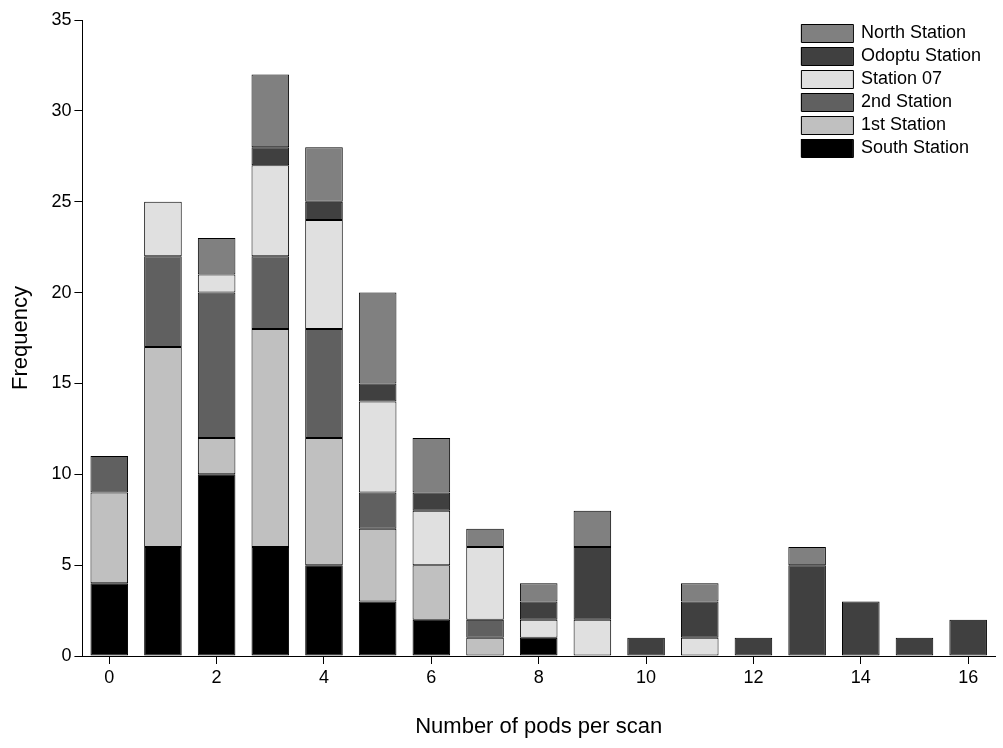  Describe the element at coordinates (61, 200) in the screenshot. I see `y-tick-label: 25` at that location.